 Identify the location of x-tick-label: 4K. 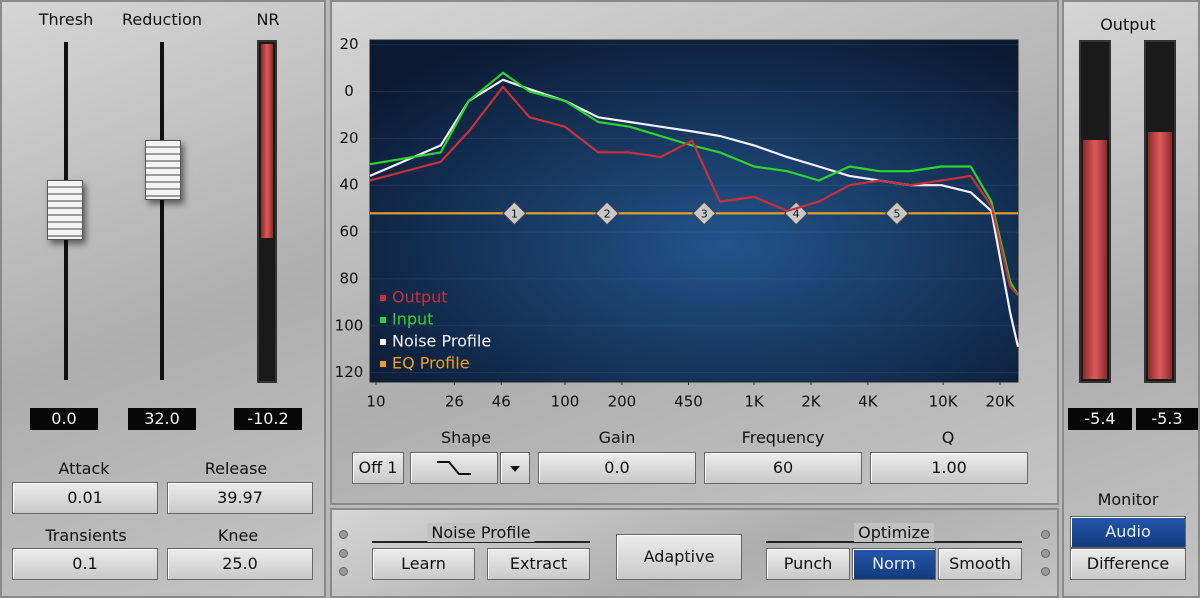
(868, 402).